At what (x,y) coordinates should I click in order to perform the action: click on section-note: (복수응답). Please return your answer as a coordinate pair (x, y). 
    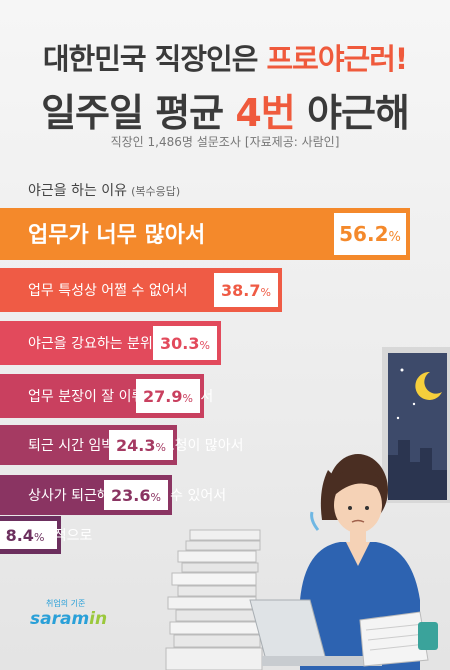
    Looking at the image, I should click on (156, 191).